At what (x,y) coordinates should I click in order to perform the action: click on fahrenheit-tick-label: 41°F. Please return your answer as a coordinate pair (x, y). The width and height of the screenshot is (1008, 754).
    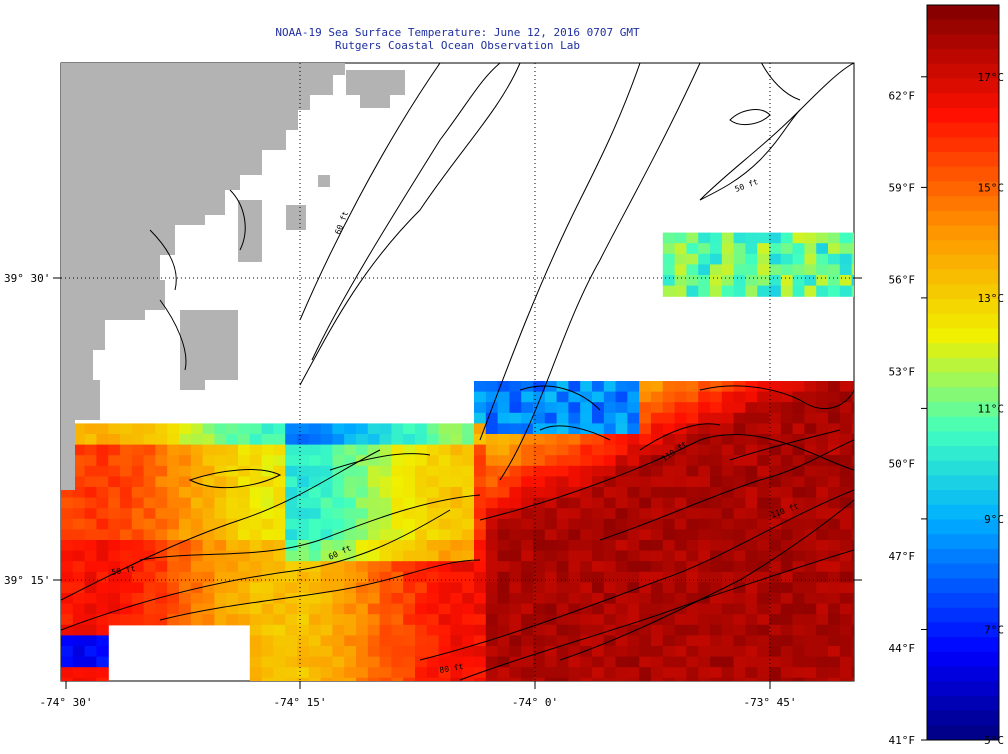
    Looking at the image, I should click on (902, 740).